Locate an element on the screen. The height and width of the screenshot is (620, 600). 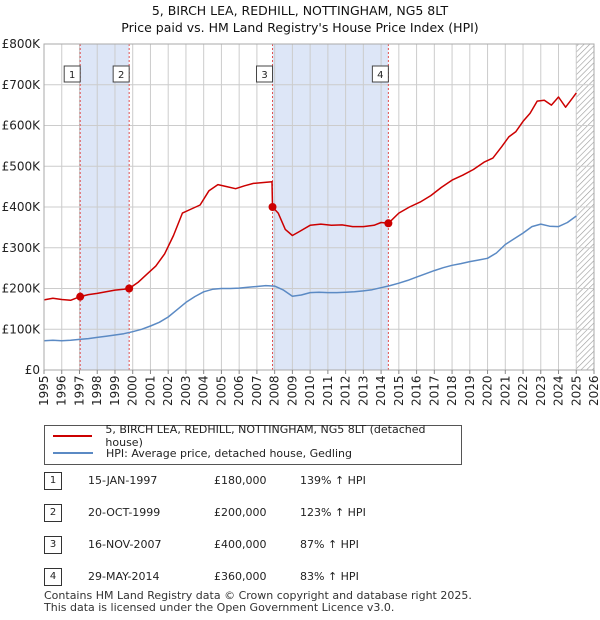
transaction-hpi: 139% ↑ HPI is located at coordinates (333, 480).